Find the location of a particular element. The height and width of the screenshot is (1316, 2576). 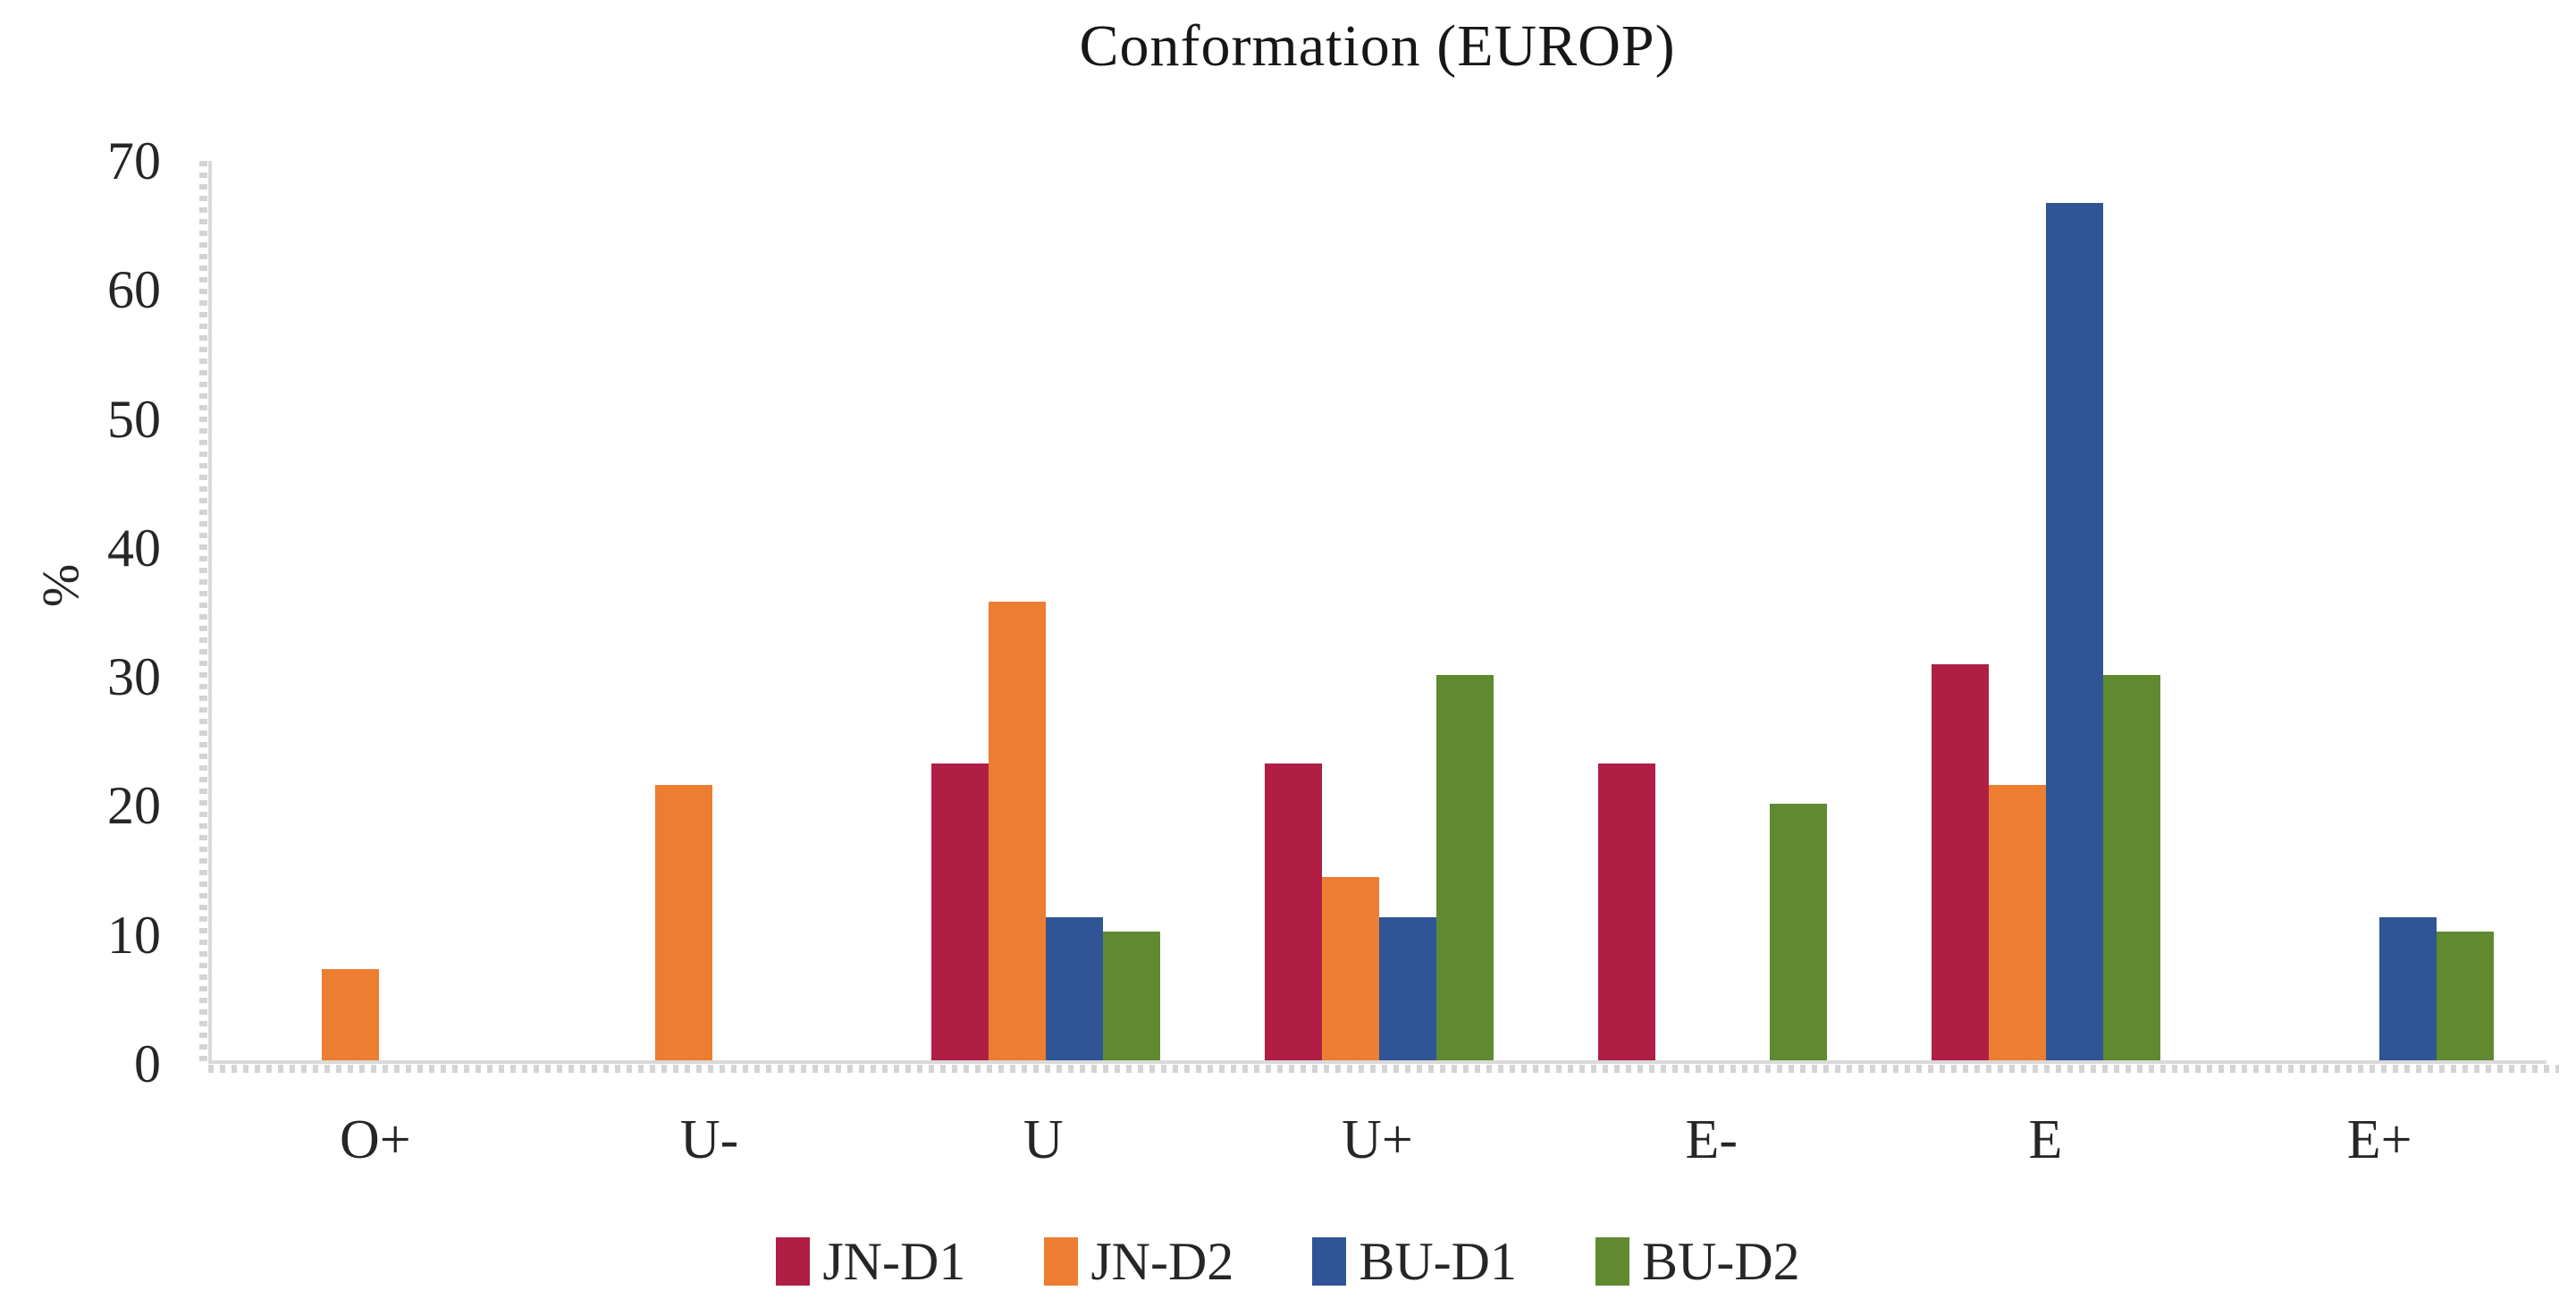

y-tick-50: 50 is located at coordinates (134, 419).